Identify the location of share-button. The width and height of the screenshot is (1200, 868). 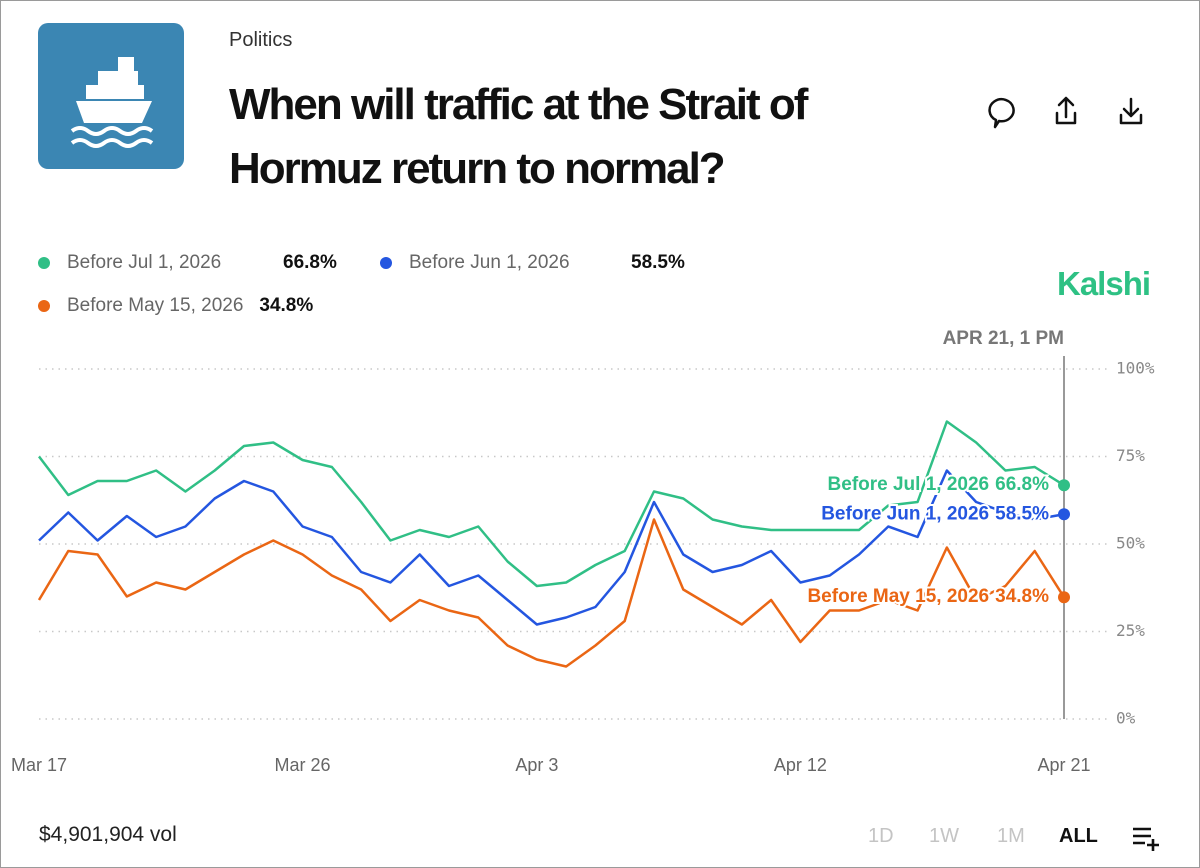
(1066, 110).